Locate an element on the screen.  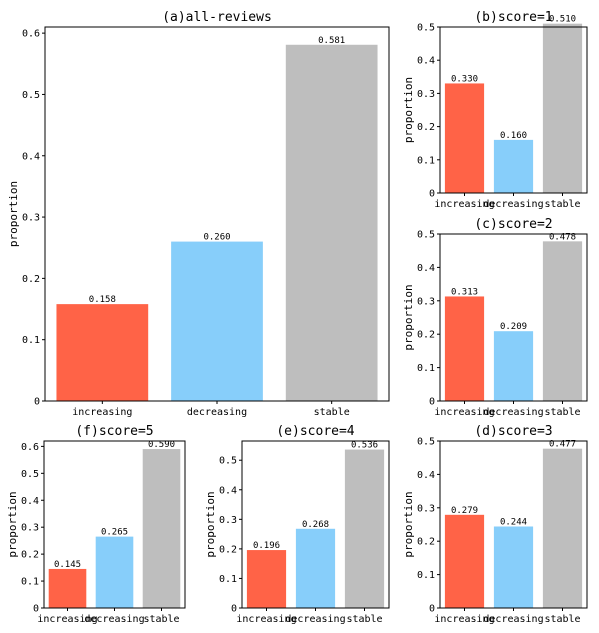
chart-title: (f)score=5 is located at coordinates (114, 431).